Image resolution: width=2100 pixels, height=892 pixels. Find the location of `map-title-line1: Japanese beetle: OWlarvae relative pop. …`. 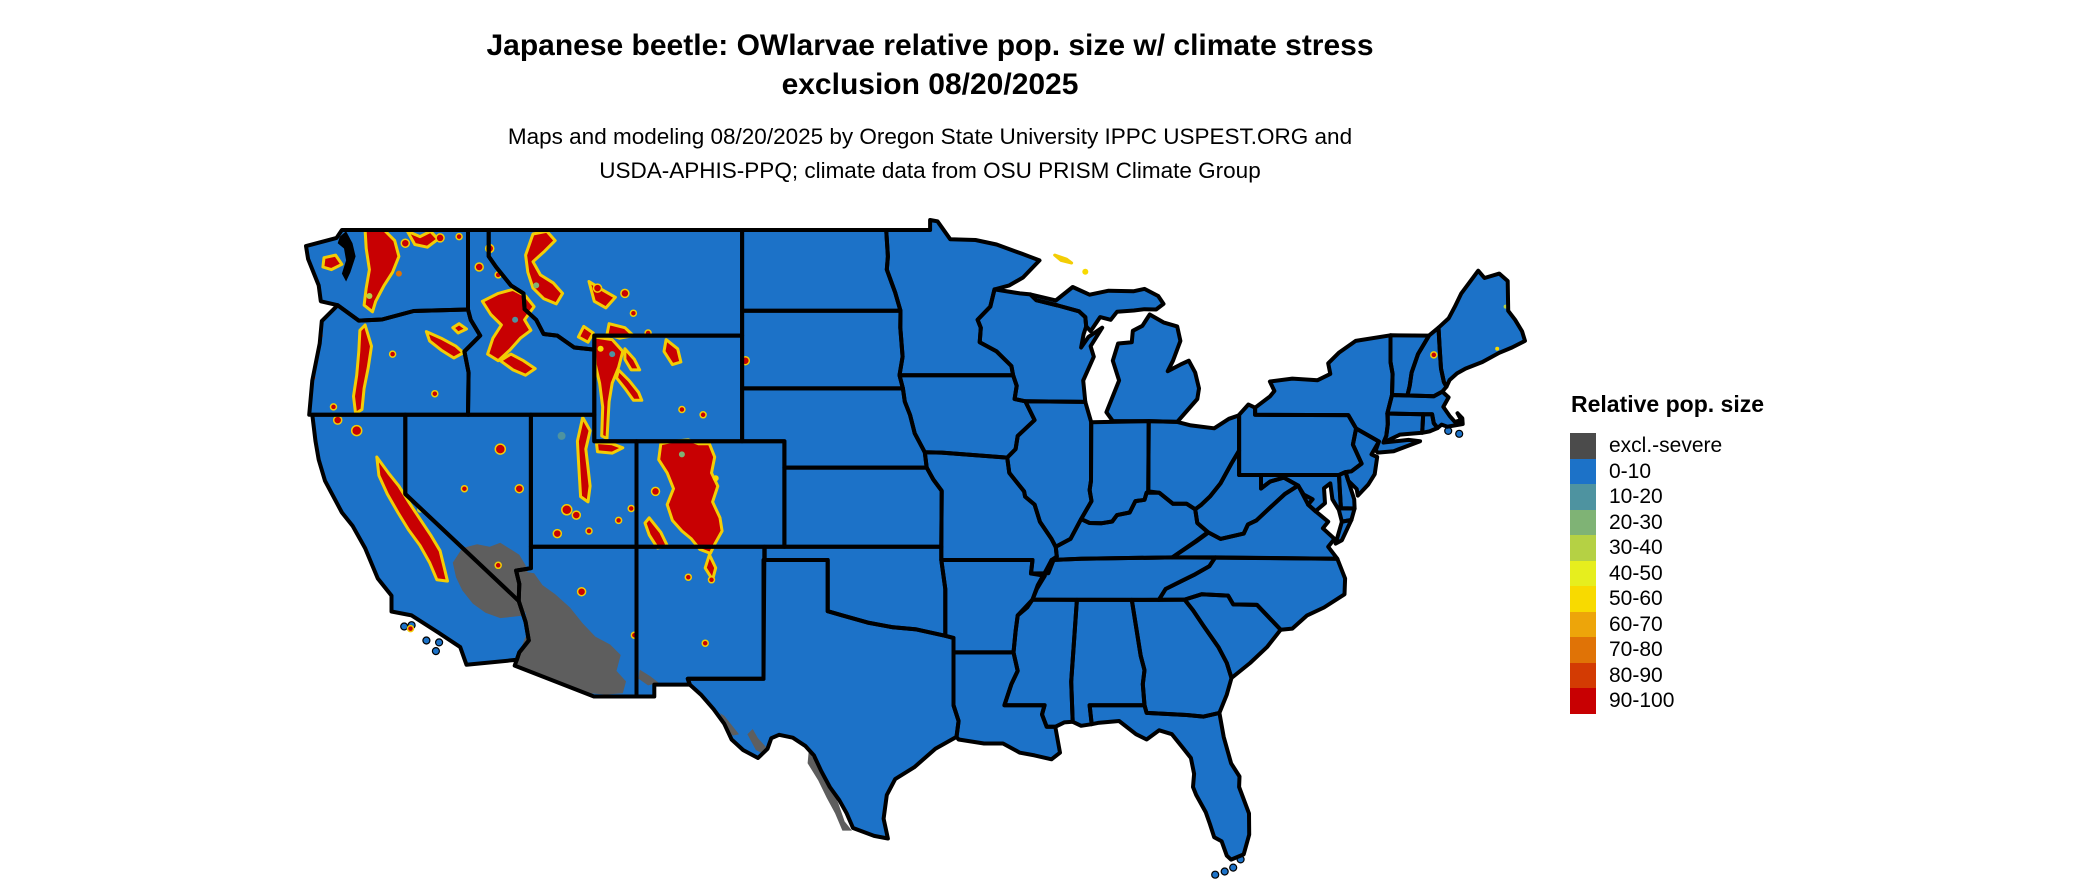

map-title-line1: Japanese beetle: OWlarvae relative pop. … is located at coordinates (930, 45).